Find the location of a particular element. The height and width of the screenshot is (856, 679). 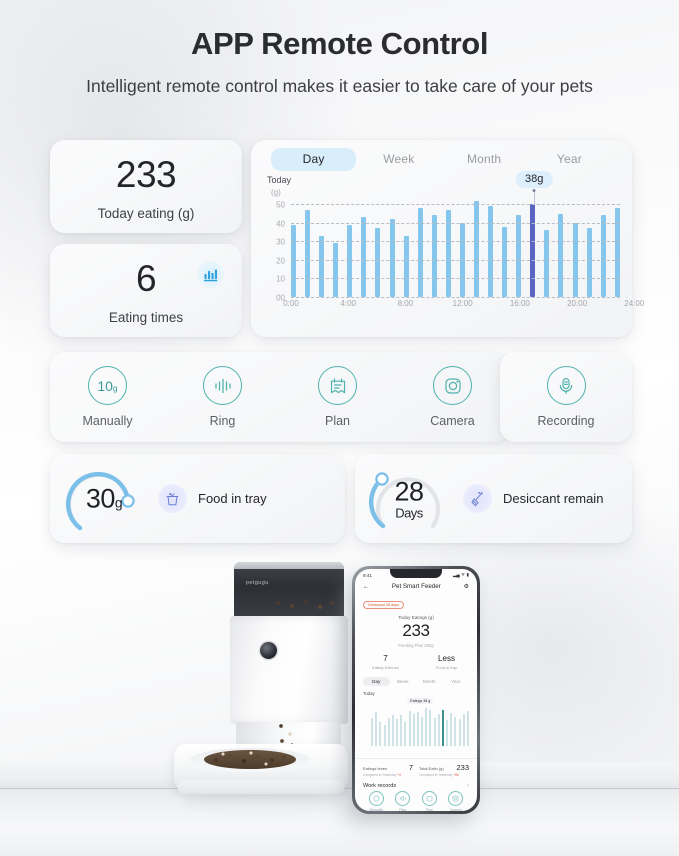

tab-year: Year is located at coordinates (569, 159).